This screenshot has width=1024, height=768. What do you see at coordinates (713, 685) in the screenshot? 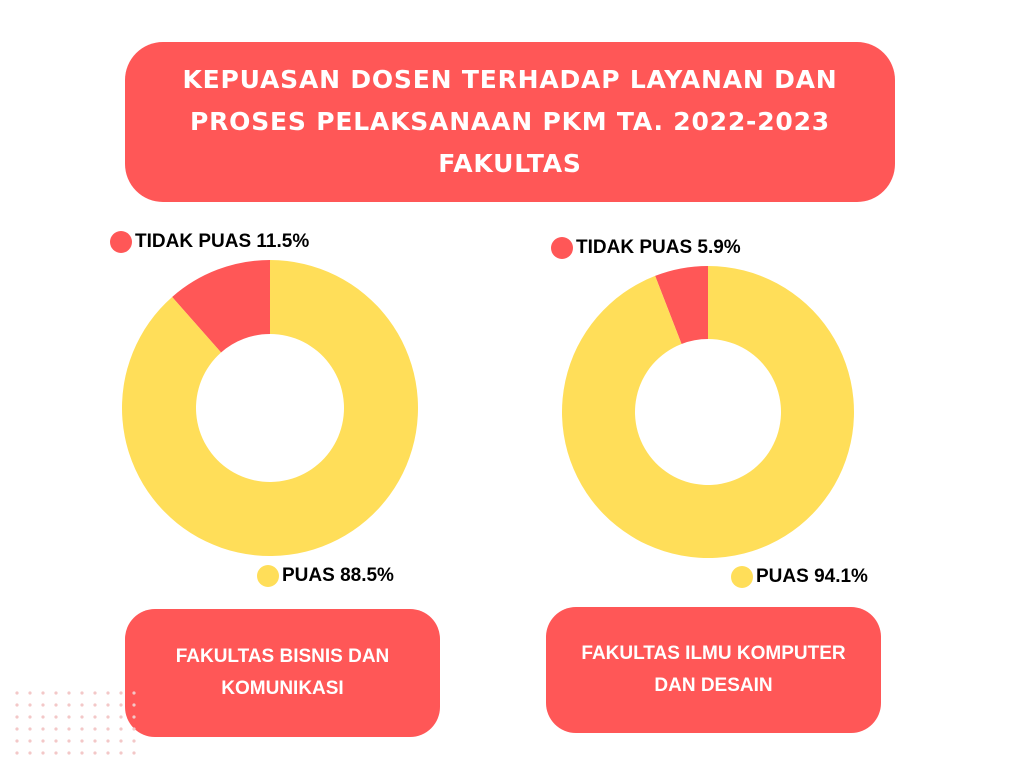
I see `faculty-label-ilmu-komputer-line-2: DAN DESAIN` at bounding box center [713, 685].